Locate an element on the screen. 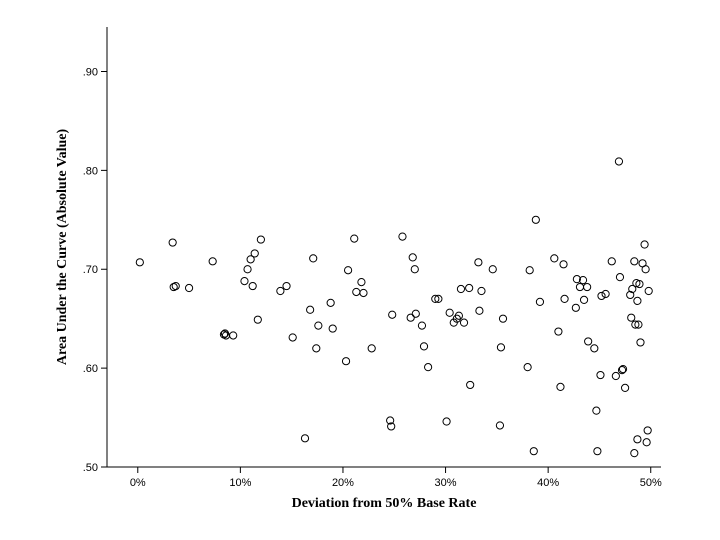 Image resolution: width=720 pixels, height=540 pixels. x-tick-label: 50% is located at coordinates (651, 483).